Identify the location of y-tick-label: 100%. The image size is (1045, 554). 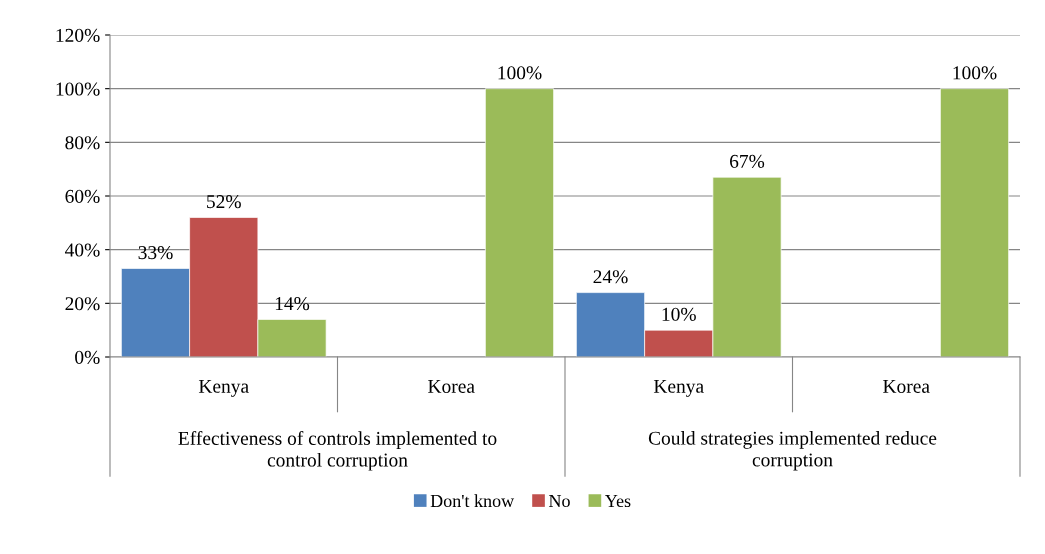
(78, 89).